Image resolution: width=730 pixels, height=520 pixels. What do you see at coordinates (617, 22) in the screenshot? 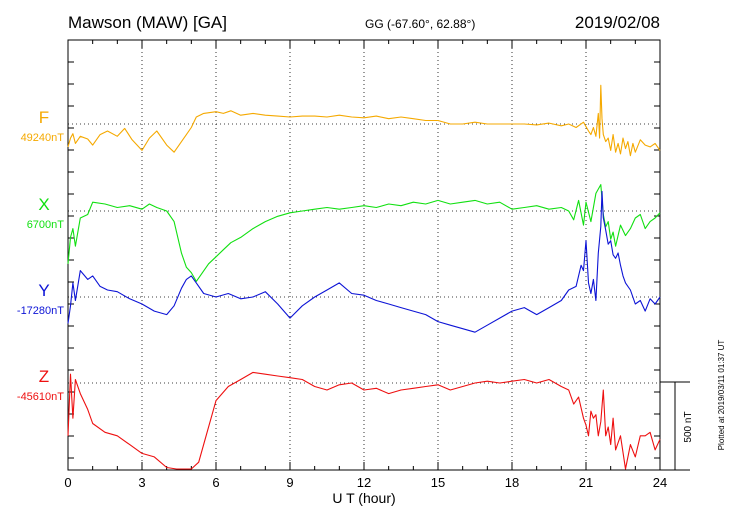
I see `date-label: 2019/02/08` at bounding box center [617, 22].